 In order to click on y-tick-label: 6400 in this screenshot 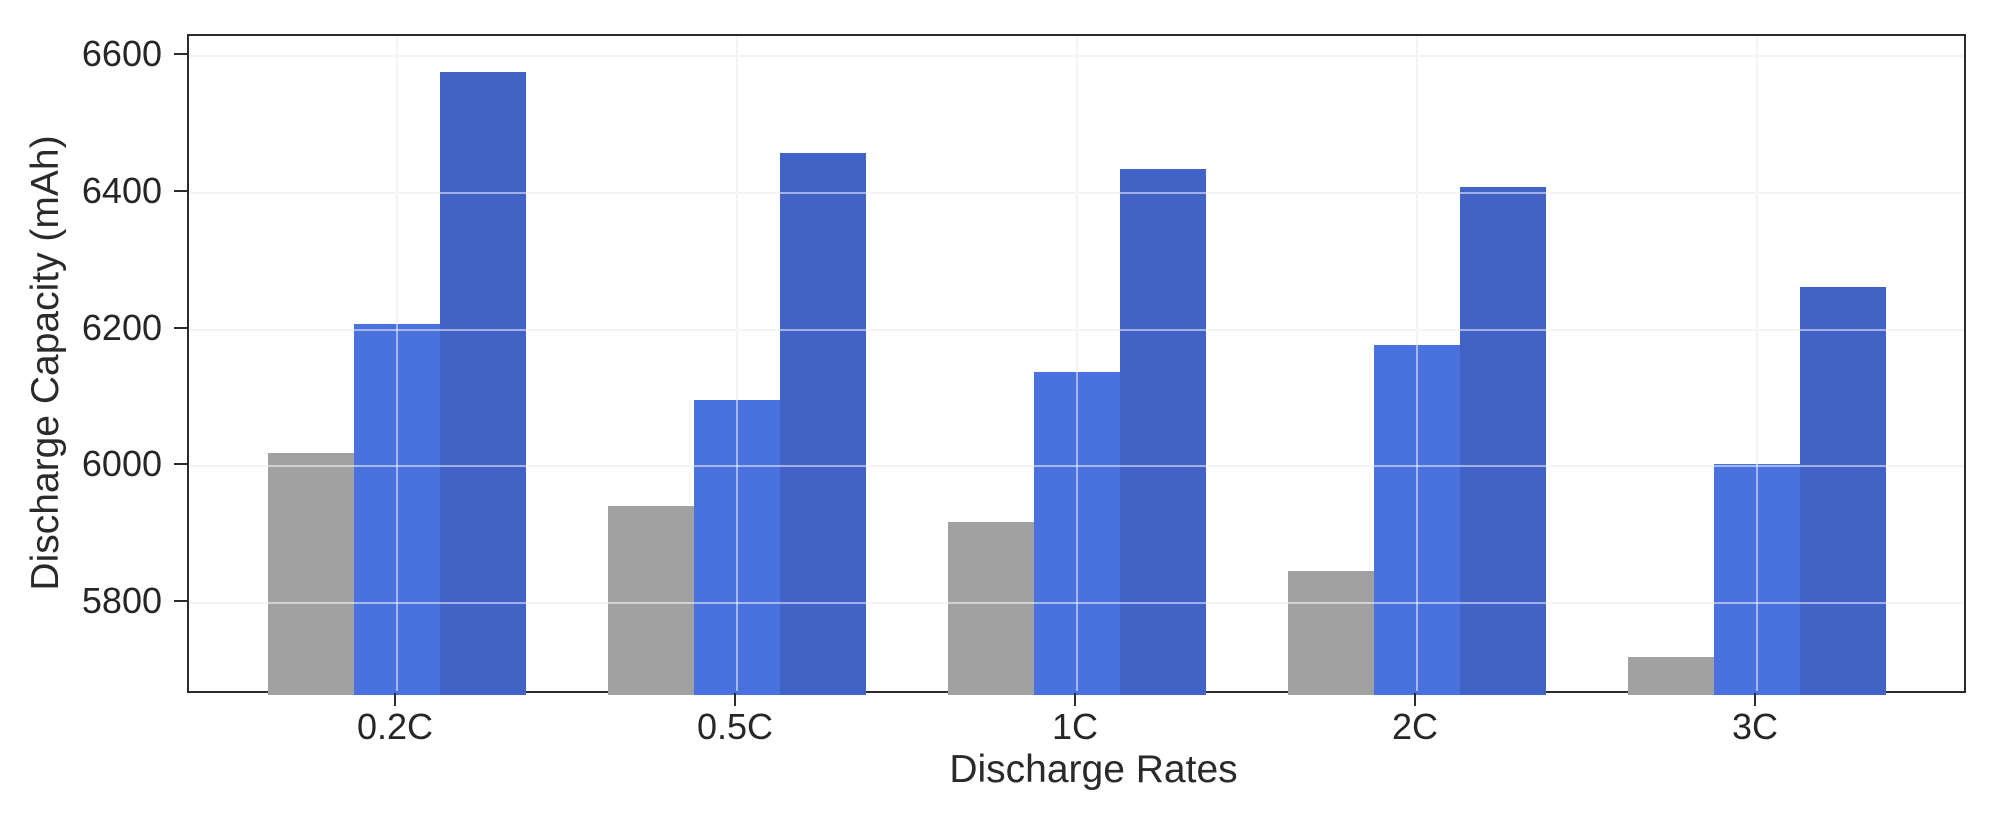, I will do `click(121, 191)`.